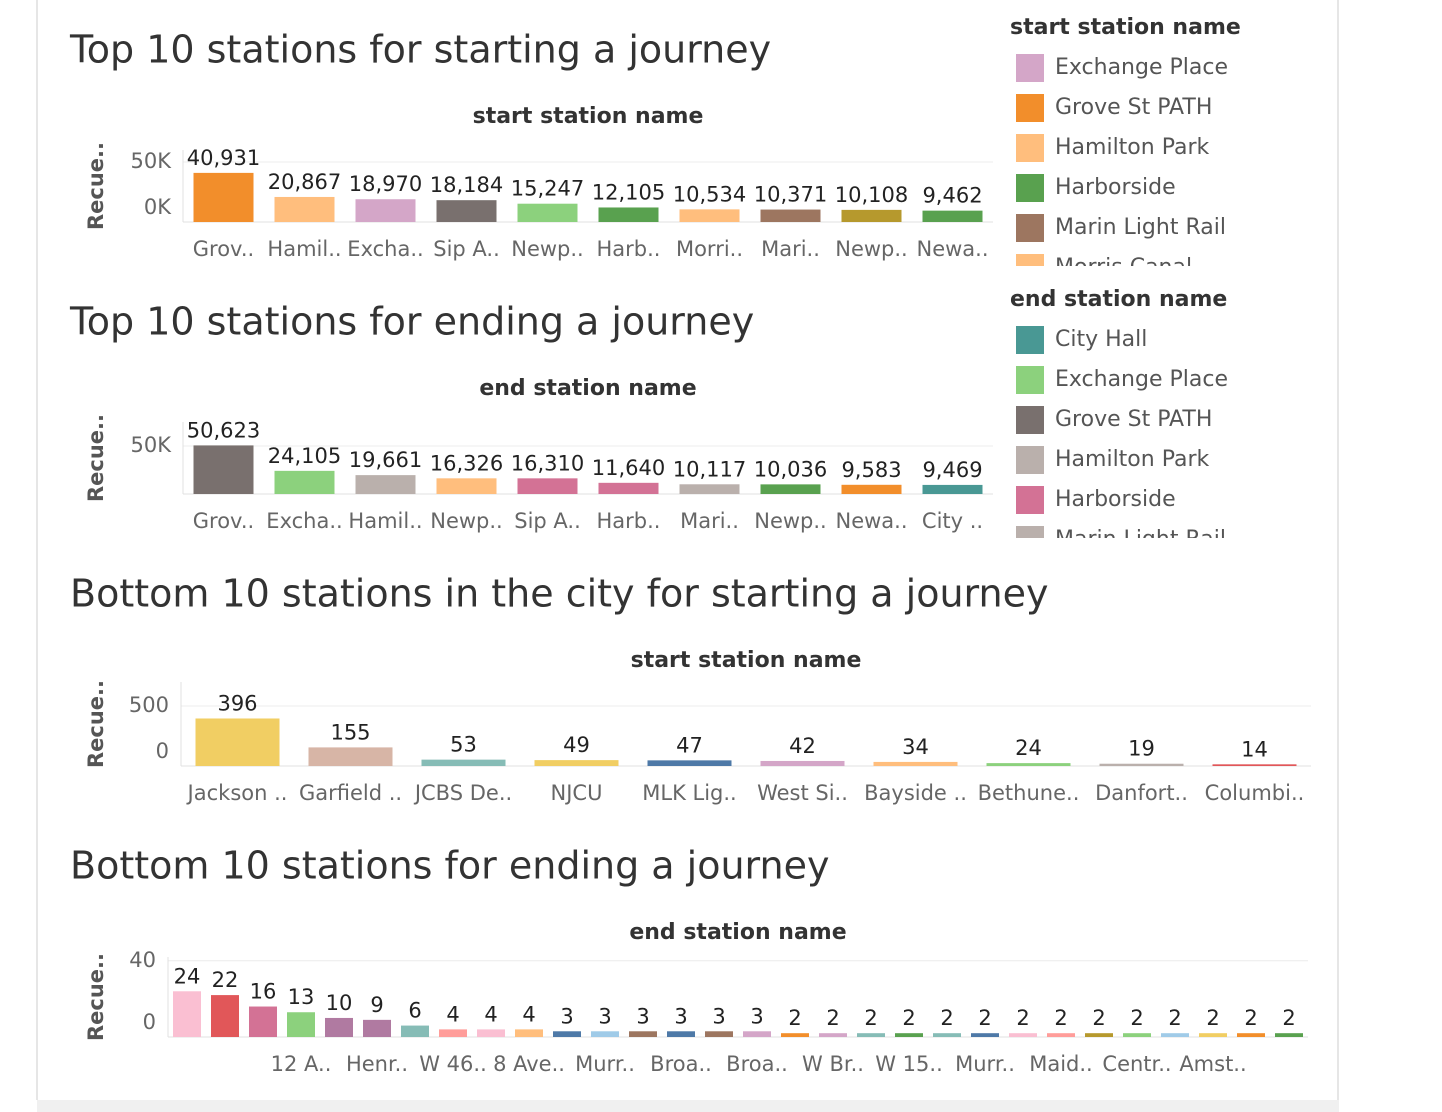  Describe the element at coordinates (462, 793) in the screenshot. I see `x-tick-label: JCBS De..` at that location.